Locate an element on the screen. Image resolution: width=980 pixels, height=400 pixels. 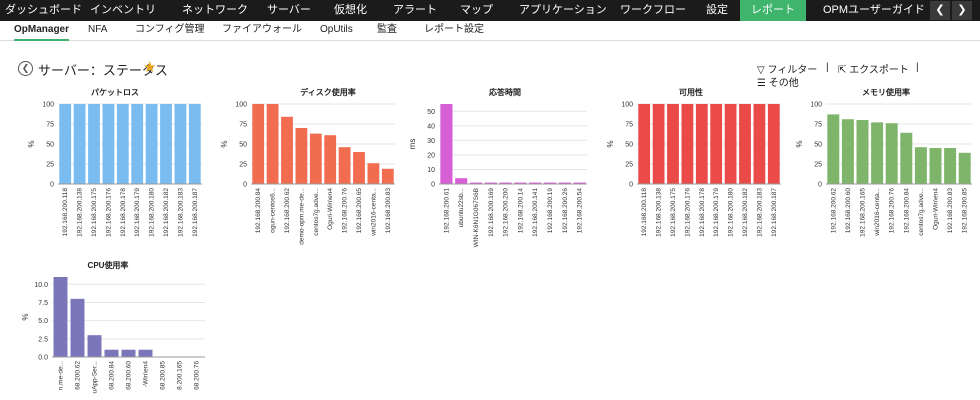
chart-x-tick-label: 8.200.165 is located at coordinates (180, 375).